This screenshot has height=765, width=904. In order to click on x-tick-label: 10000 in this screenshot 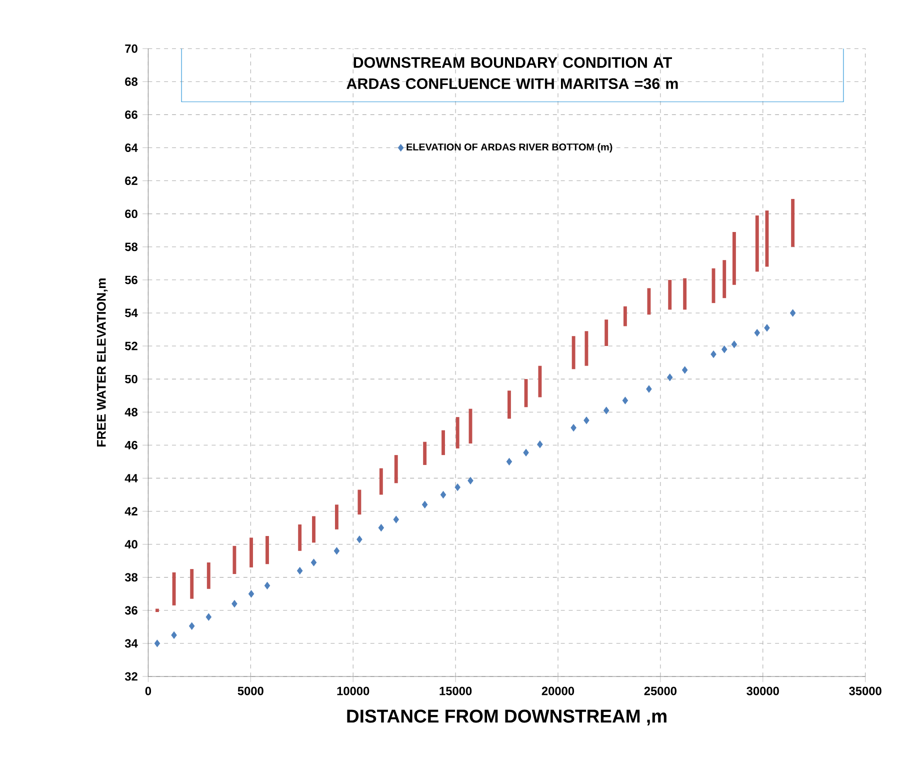, I will do `click(353, 691)`.